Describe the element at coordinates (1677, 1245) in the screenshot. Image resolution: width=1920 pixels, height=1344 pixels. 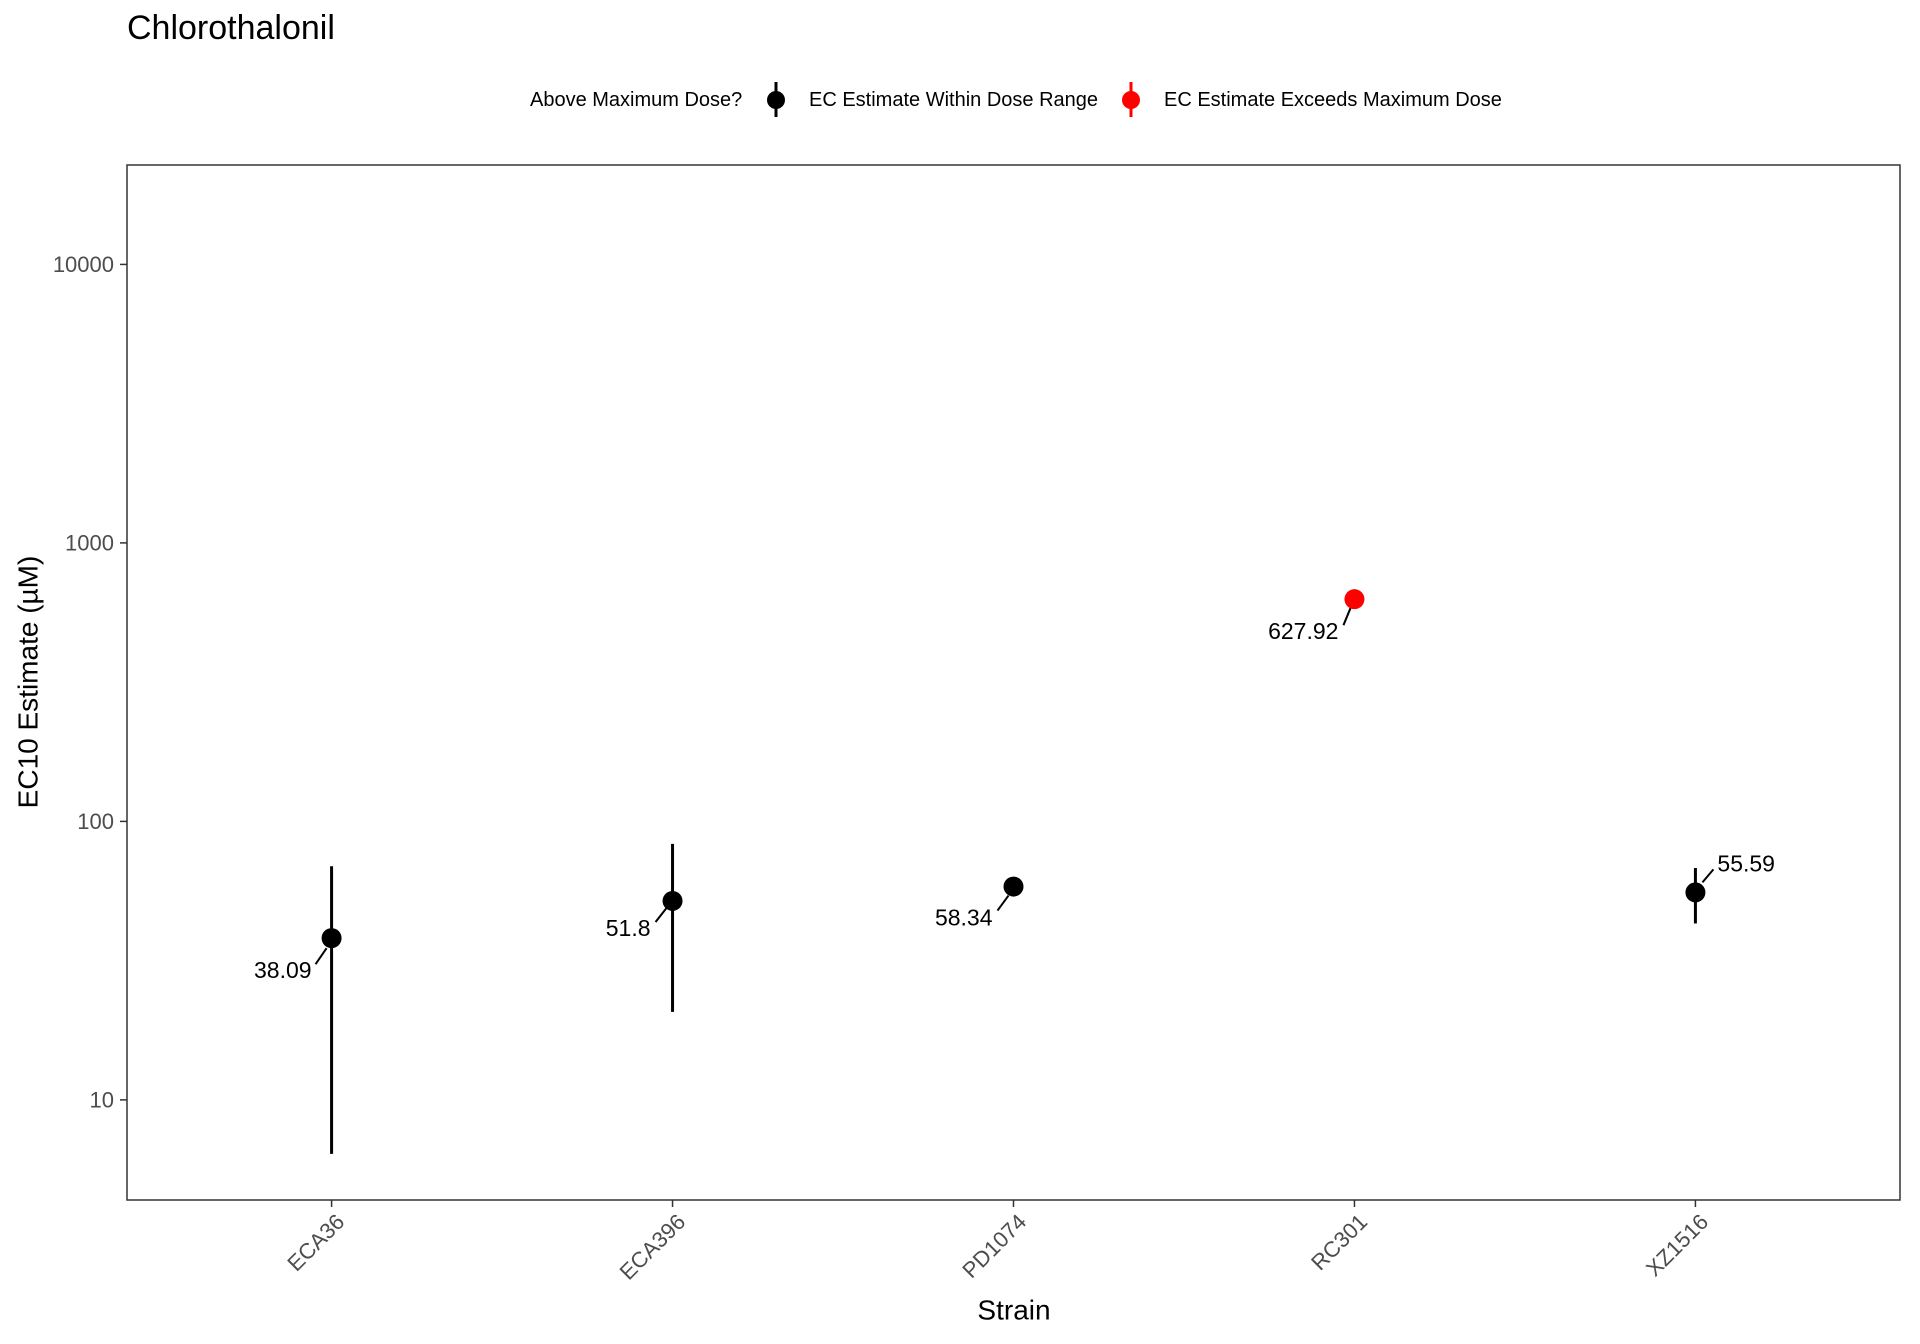
I see `x-tick-label: XZ1516` at that location.